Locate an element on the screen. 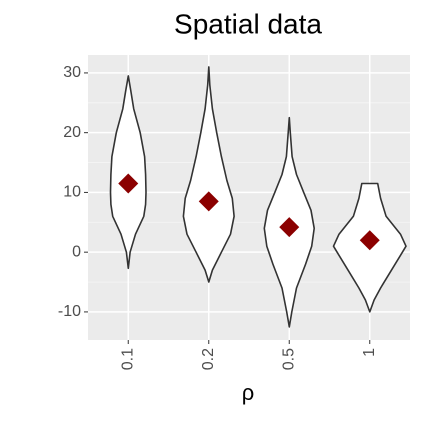 This screenshot has height=423, width=423. x-axis-title: ρ is located at coordinates (248, 392).